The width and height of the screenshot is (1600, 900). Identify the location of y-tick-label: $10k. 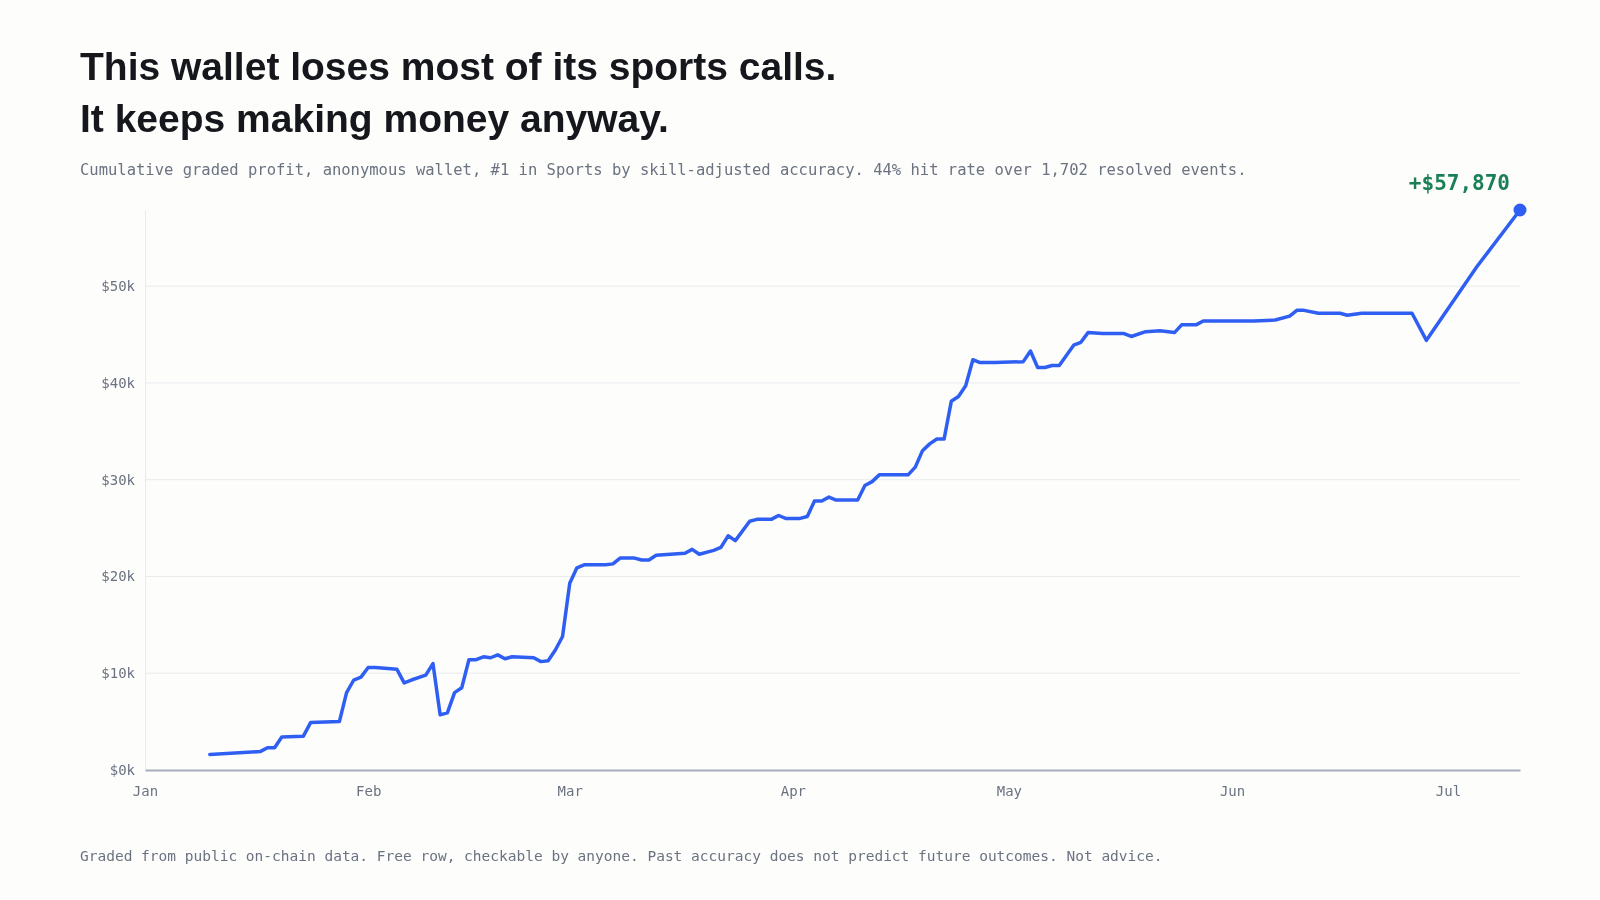
(118, 673).